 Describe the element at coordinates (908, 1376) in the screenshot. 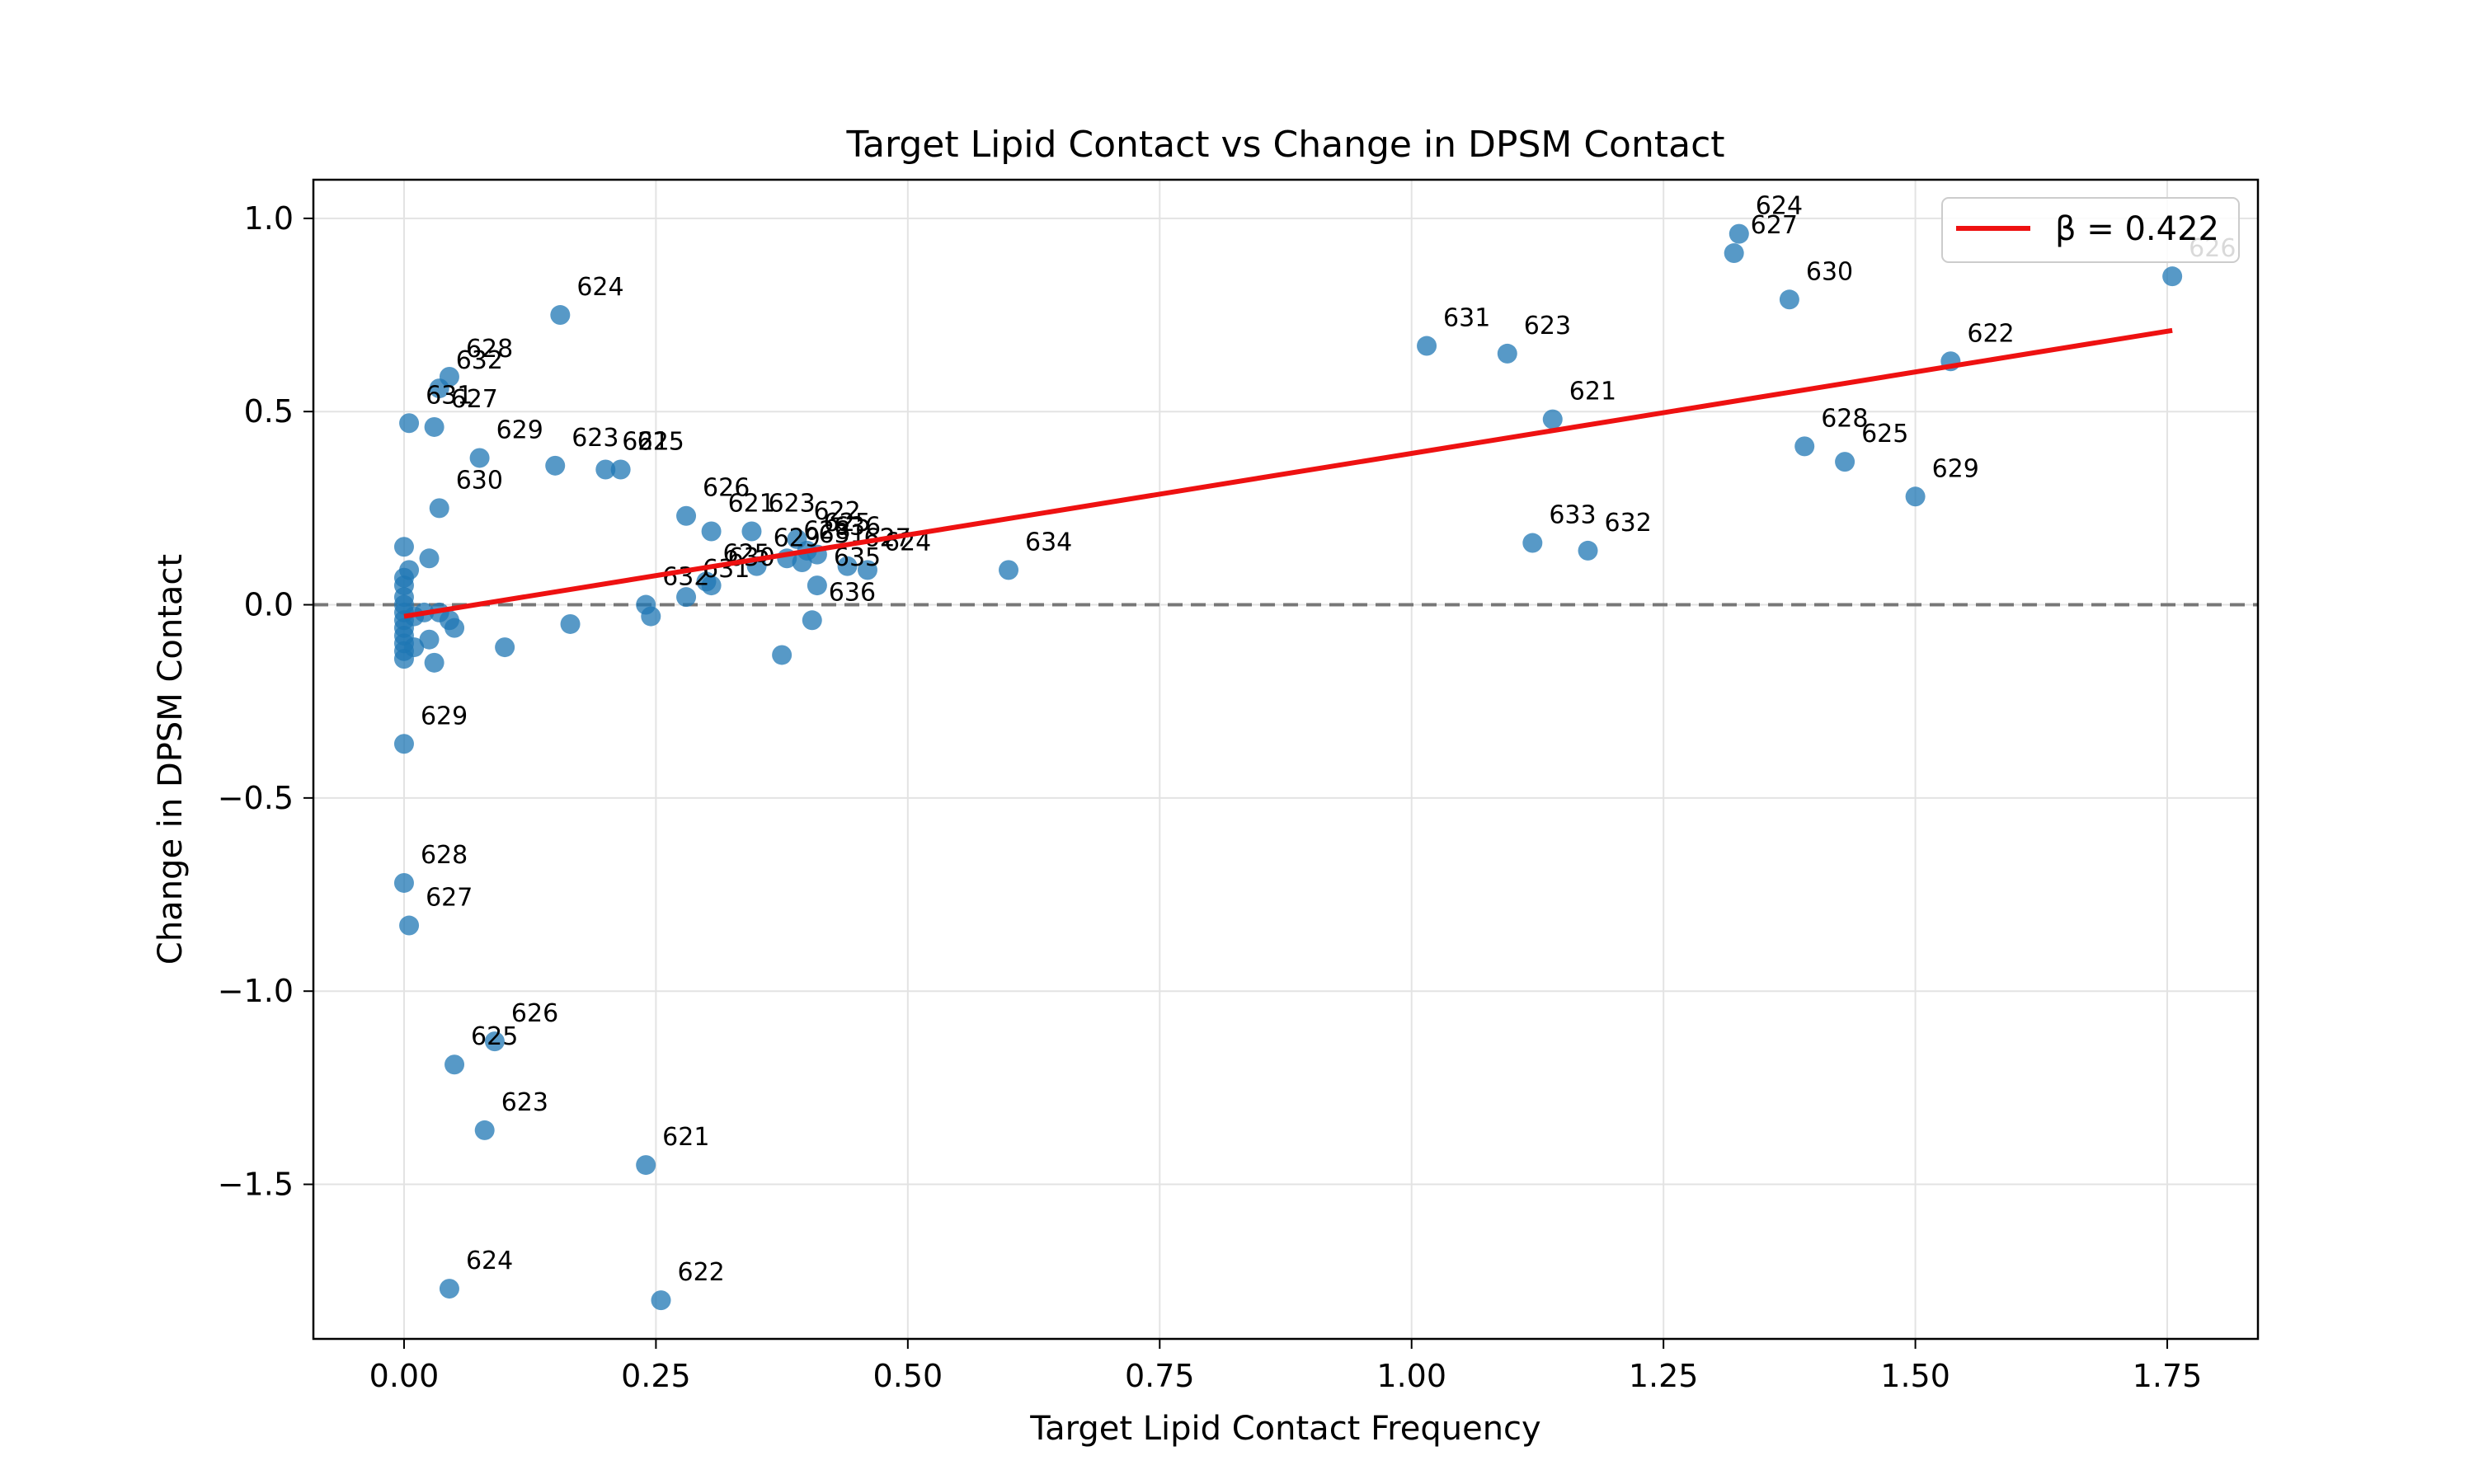

I see `x-tick-label: 0.50` at that location.